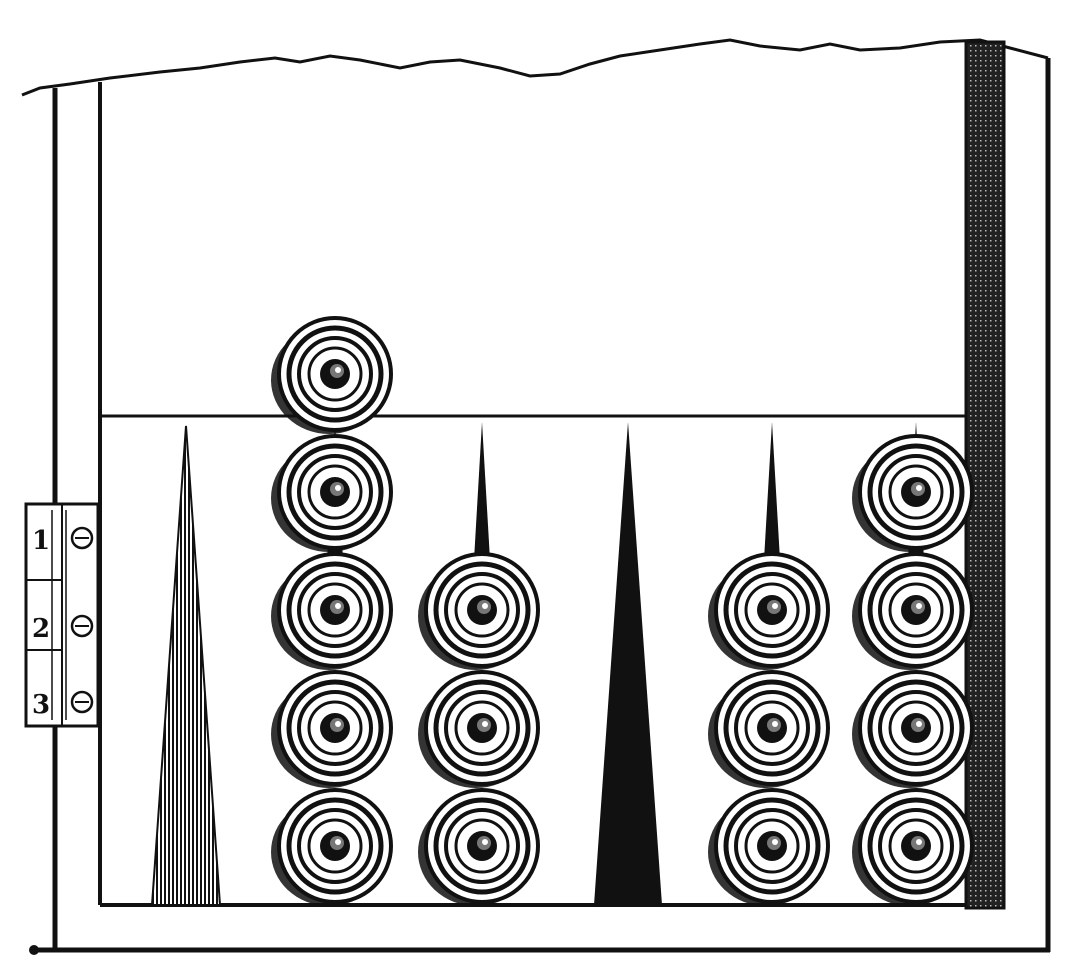  What do you see at coordinates (34, 950) in the screenshot?
I see `frame-corner-peg` at bounding box center [34, 950].